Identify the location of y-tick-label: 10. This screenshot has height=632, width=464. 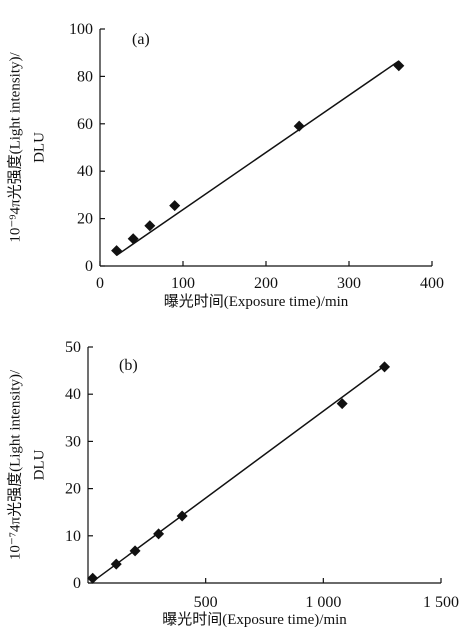
(73, 536).